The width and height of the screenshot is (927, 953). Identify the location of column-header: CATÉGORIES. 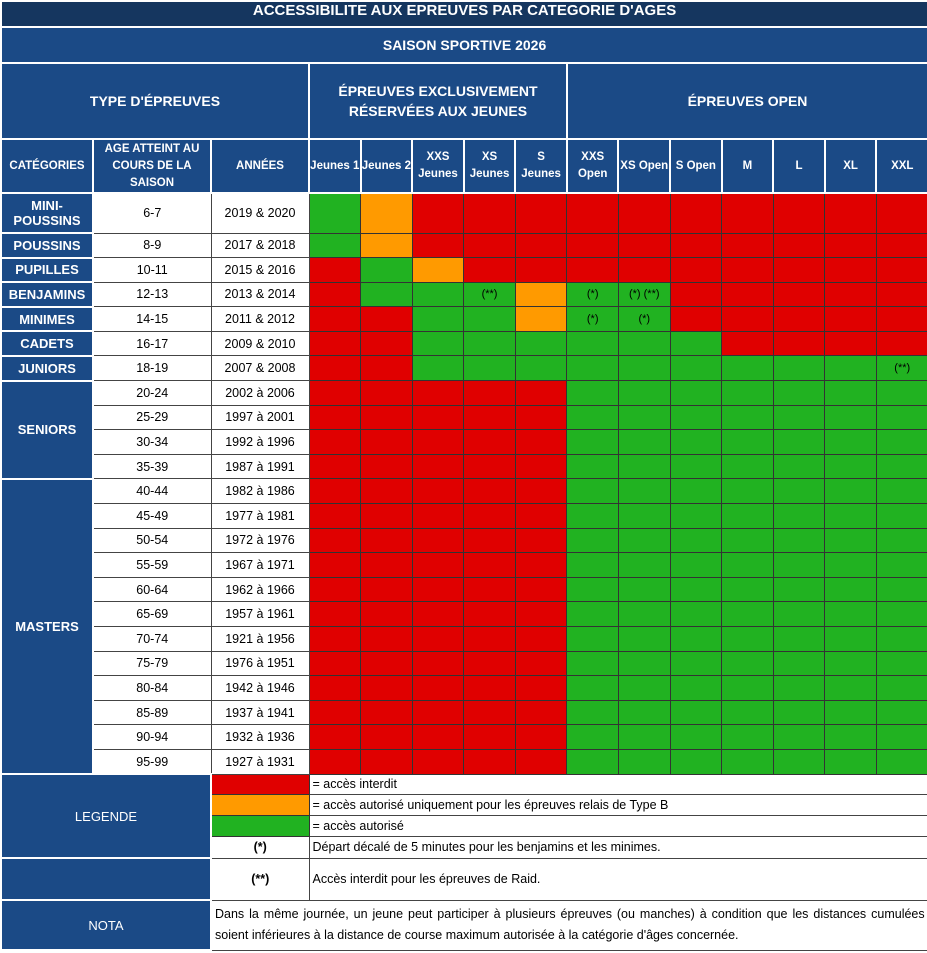
(47, 166).